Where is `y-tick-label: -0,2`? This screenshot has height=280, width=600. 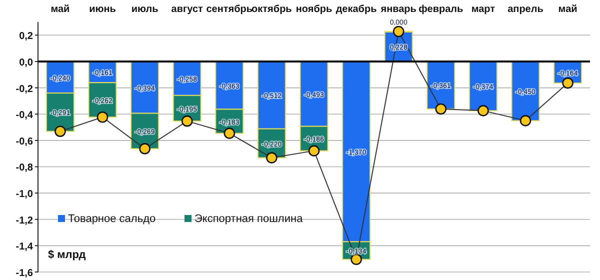 y-tick-label: -0,2 is located at coordinates (25, 89).